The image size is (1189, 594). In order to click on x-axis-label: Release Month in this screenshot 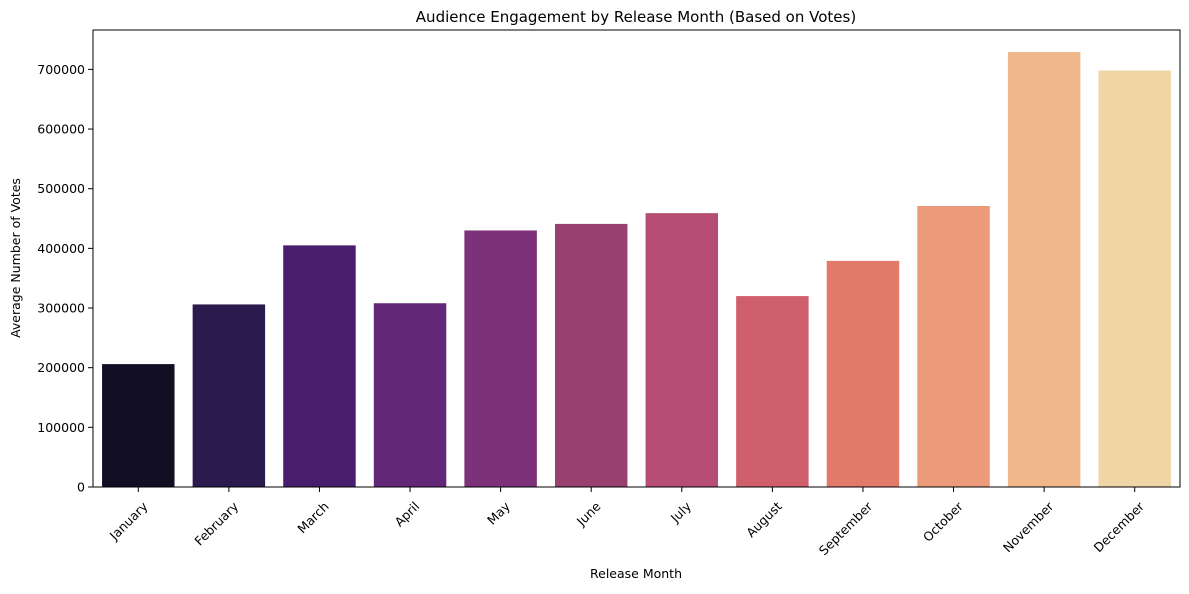, I will do `click(636, 573)`.